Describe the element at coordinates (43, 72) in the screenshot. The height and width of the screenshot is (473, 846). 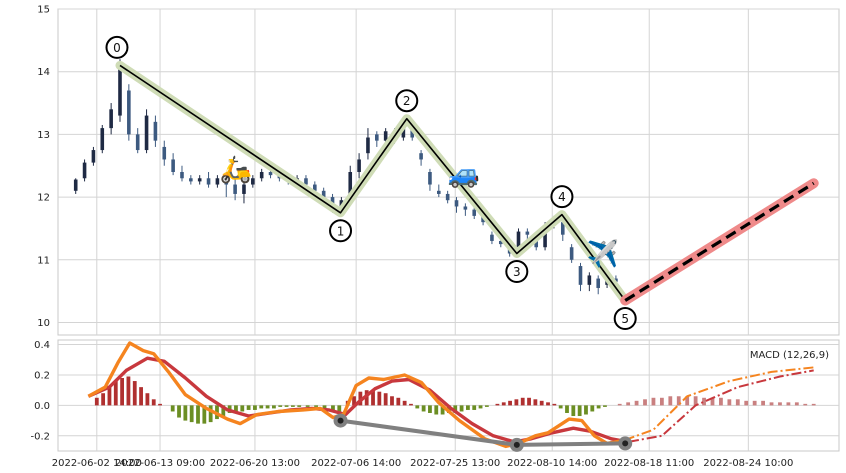
I see `price-y-tick-label: 14` at that location.